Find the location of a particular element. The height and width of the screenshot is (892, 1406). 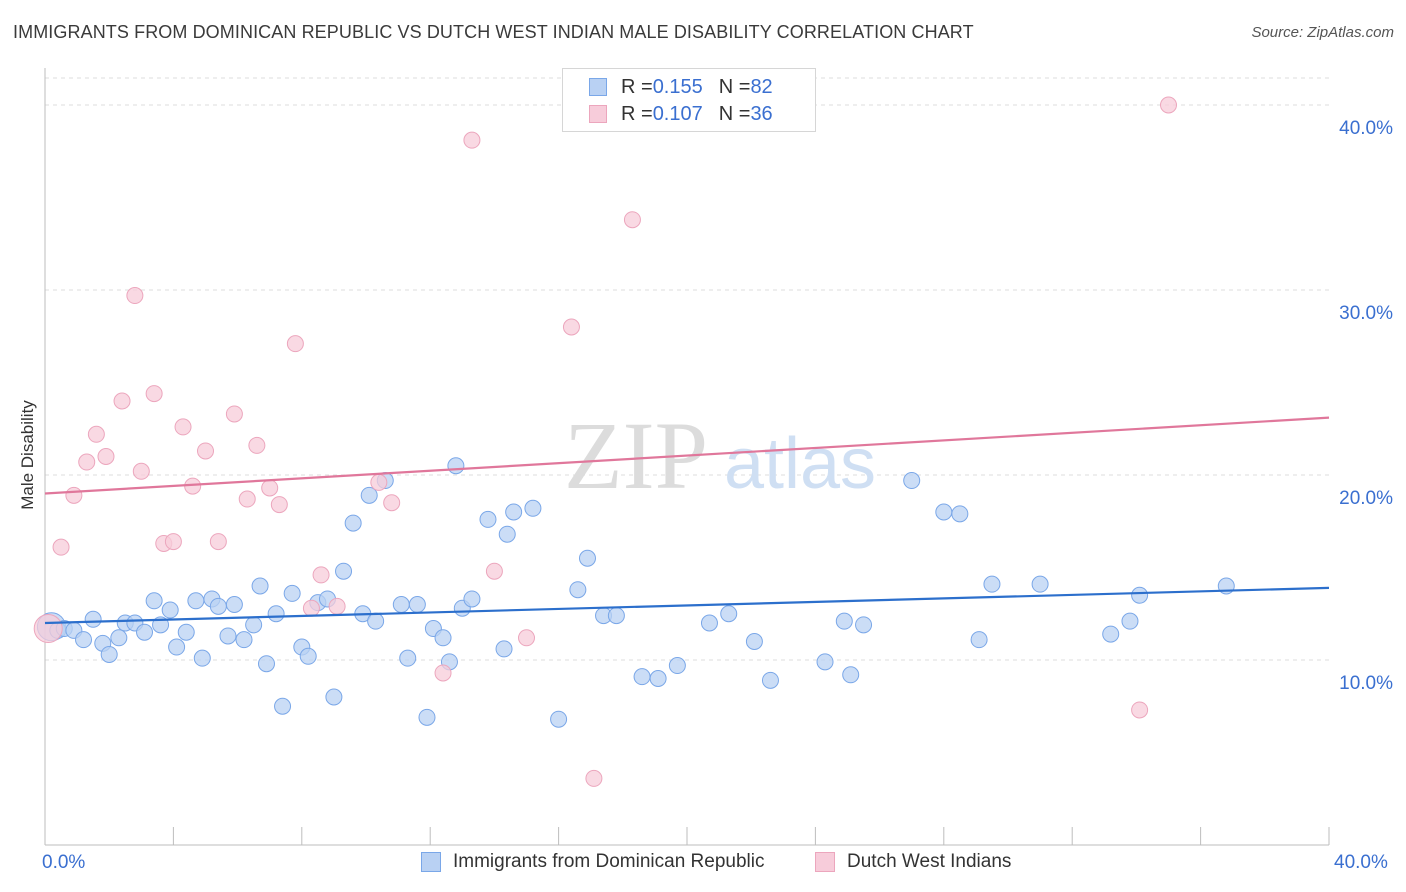

legend-label-dominican: Immigrants from Dominican Republic is located at coordinates (609, 861).